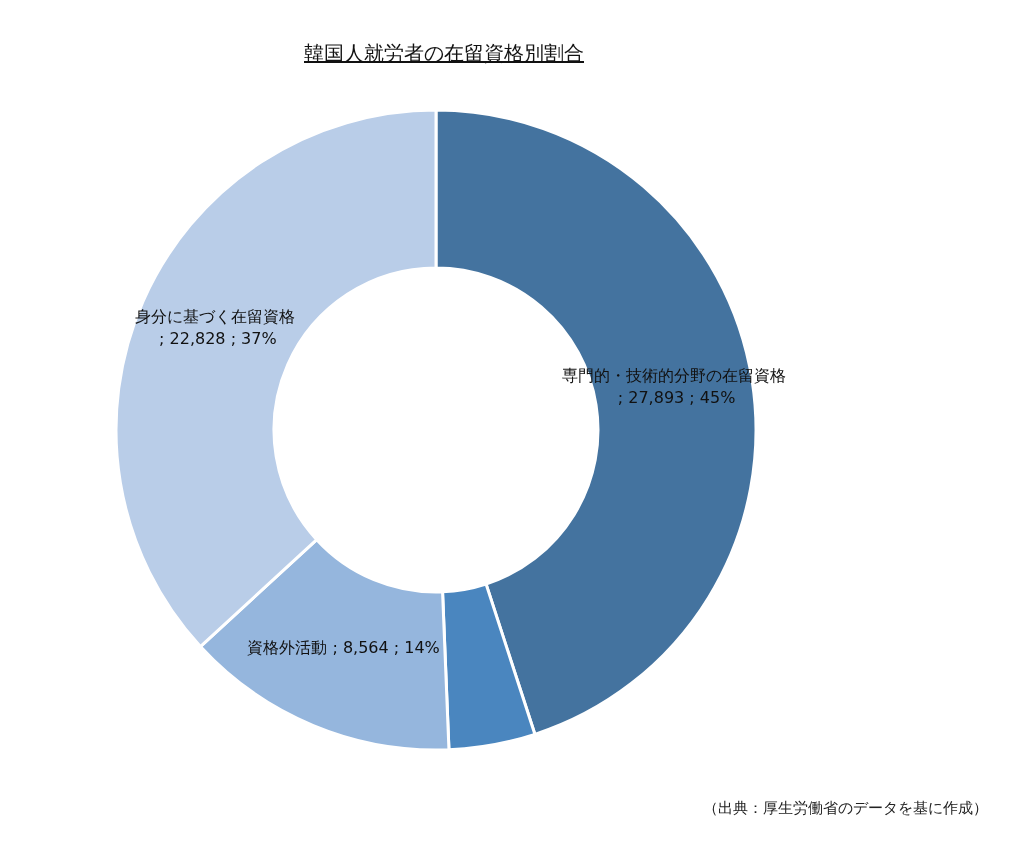  What do you see at coordinates (674, 398) in the screenshot?
I see `data-label: ; 27,893 ; 45%` at bounding box center [674, 398].